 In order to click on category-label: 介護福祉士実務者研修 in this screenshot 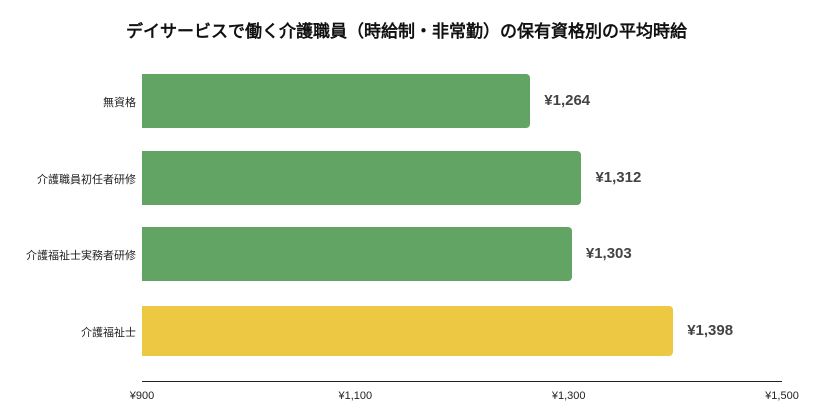, I will do `click(81, 255)`.